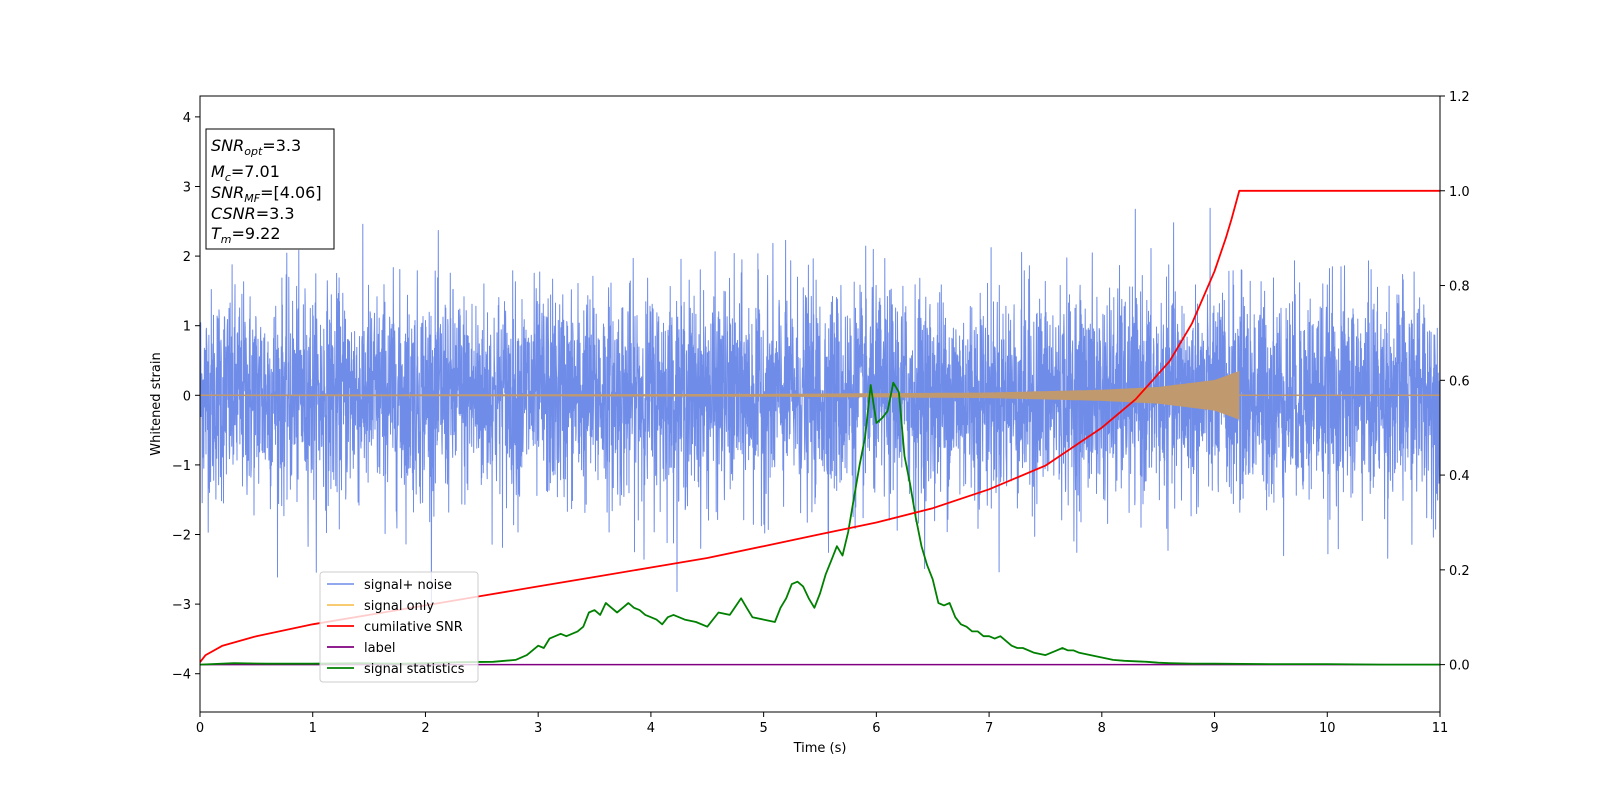 The width and height of the screenshot is (1600, 800). I want to click on x-axis-title: Time (s), so click(820, 748).